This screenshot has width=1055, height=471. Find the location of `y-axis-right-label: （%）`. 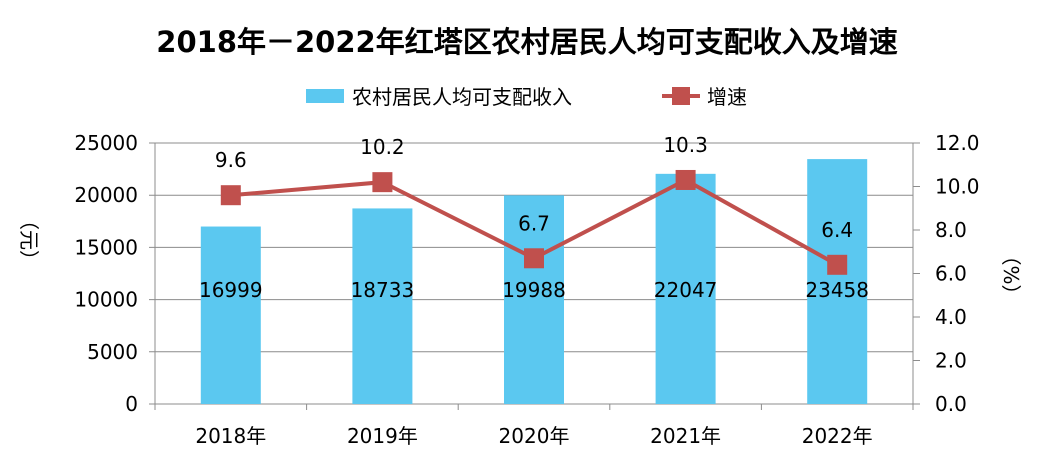

y-axis-right-label: （%） is located at coordinates (1011, 274).